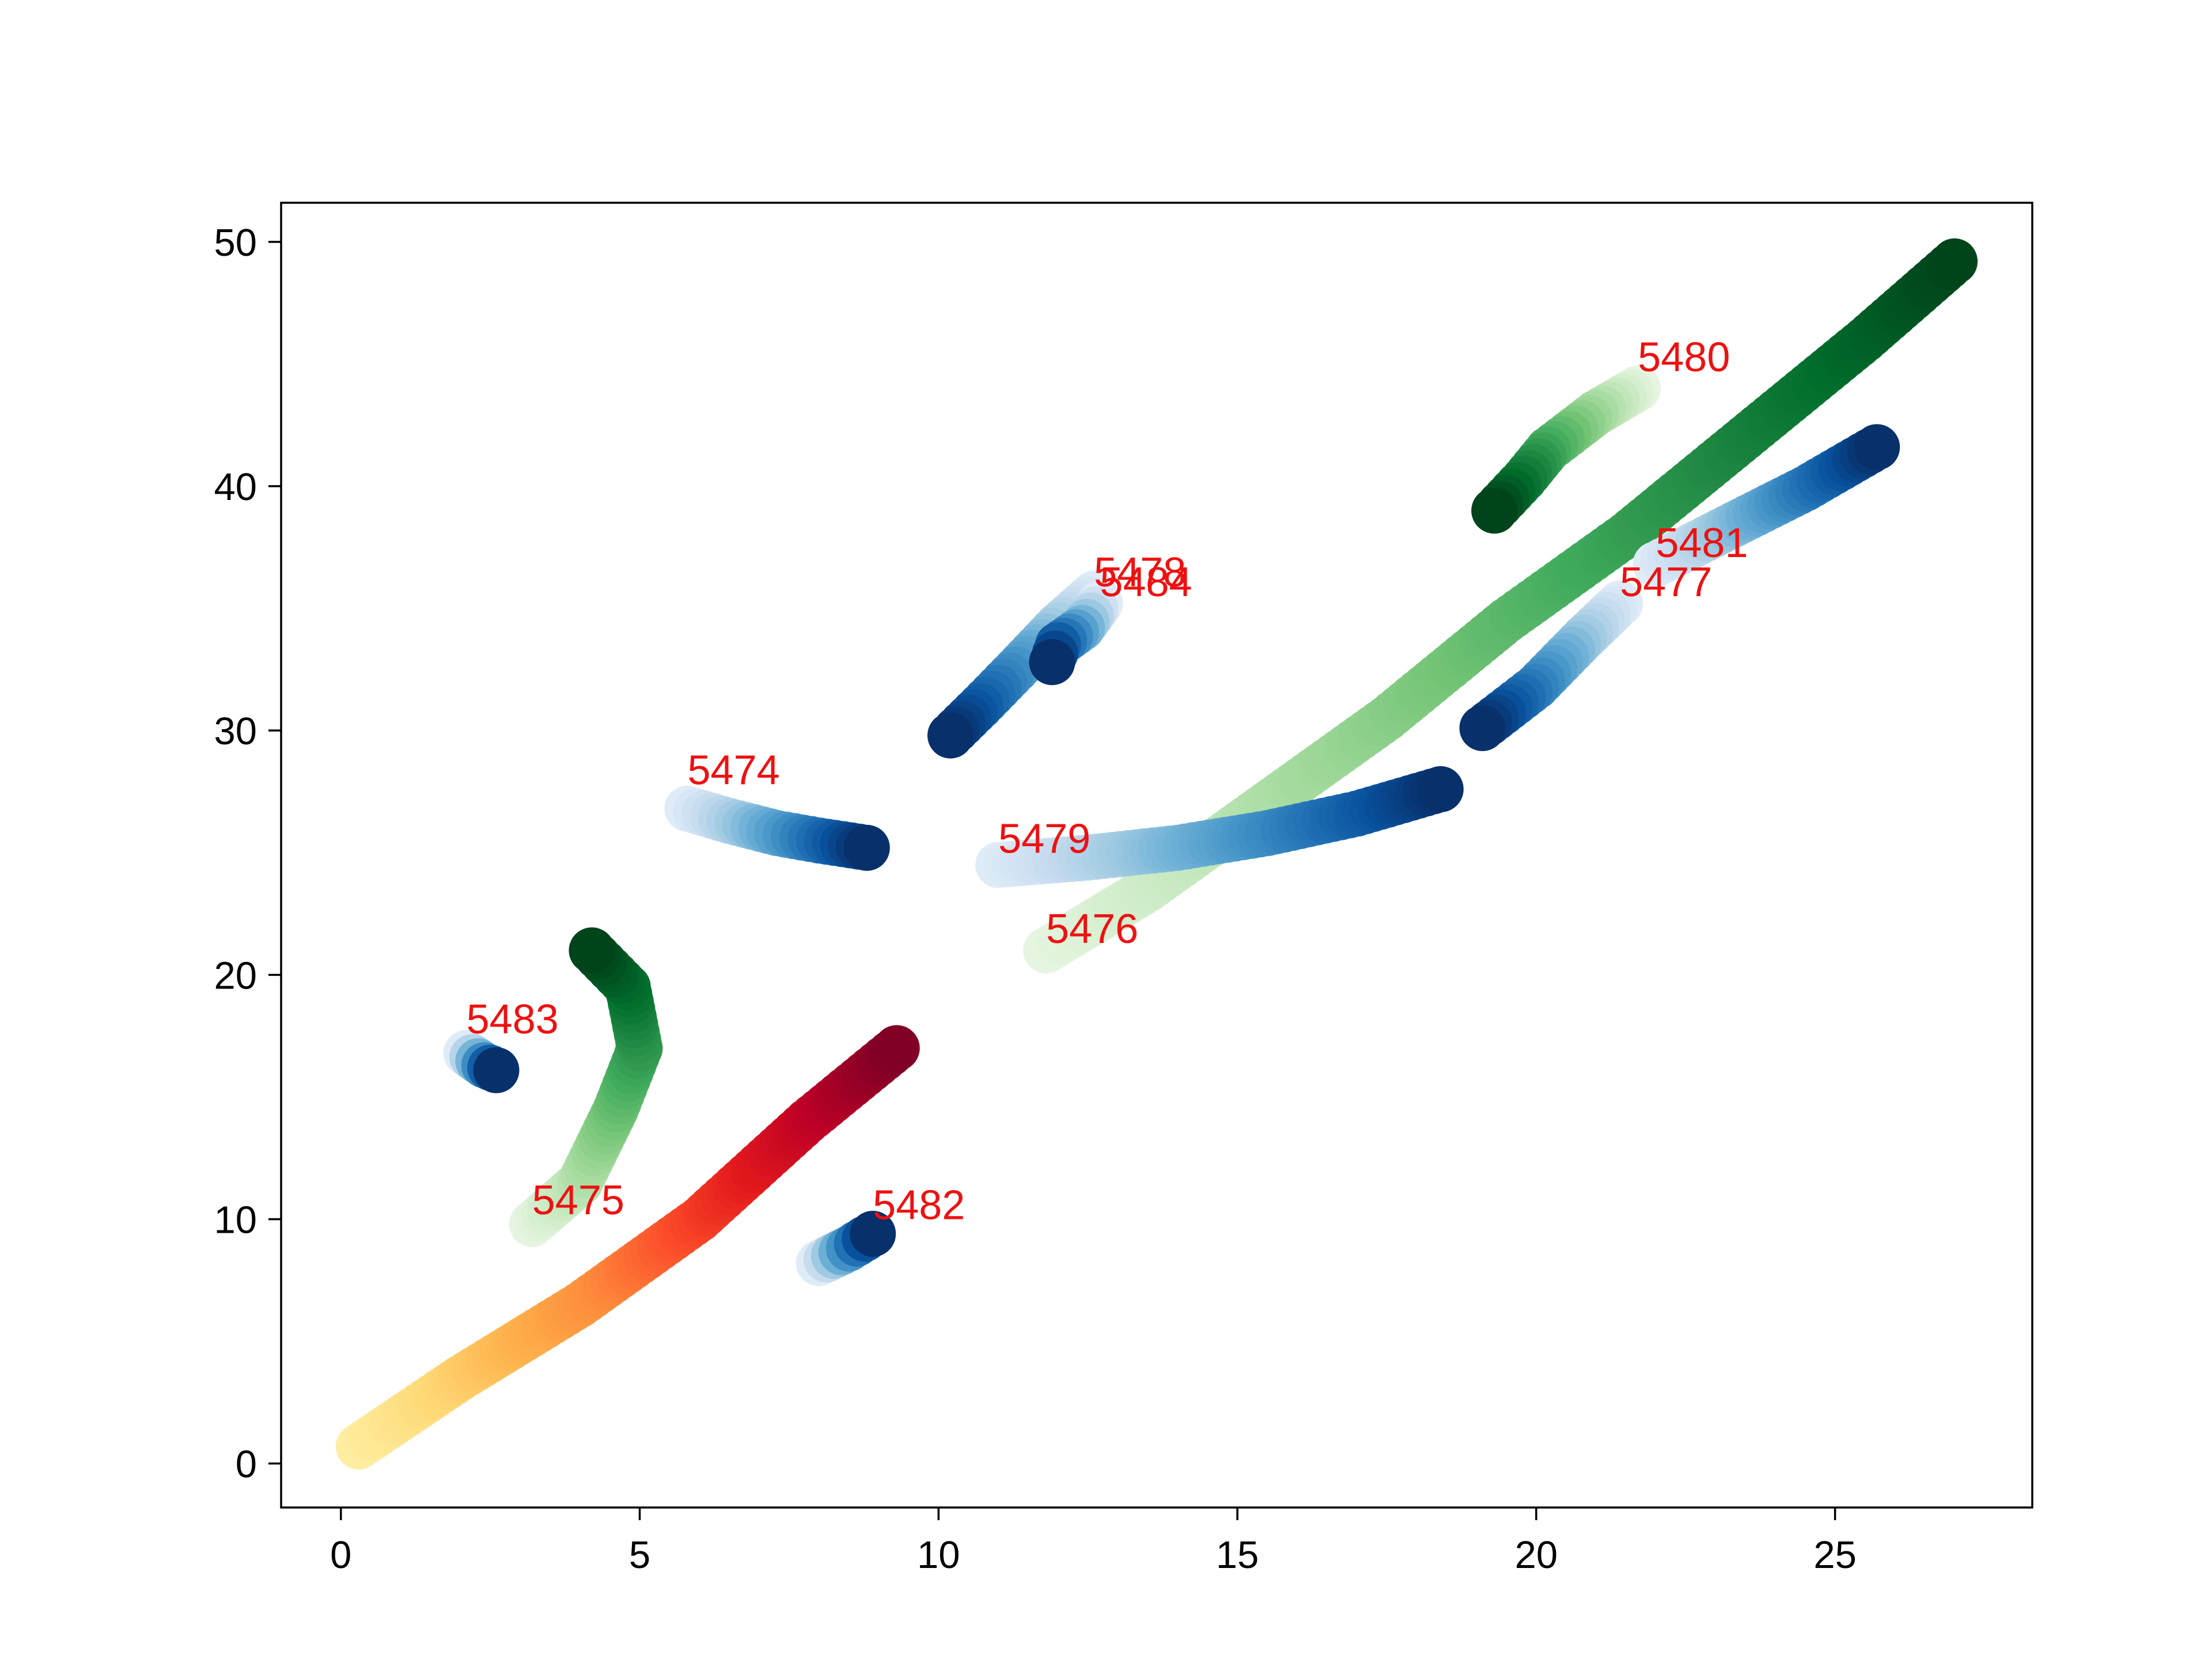 The width and height of the screenshot is (2212, 1659). Describe the element at coordinates (1666, 582) in the screenshot. I see `track-label: 5477` at that location.